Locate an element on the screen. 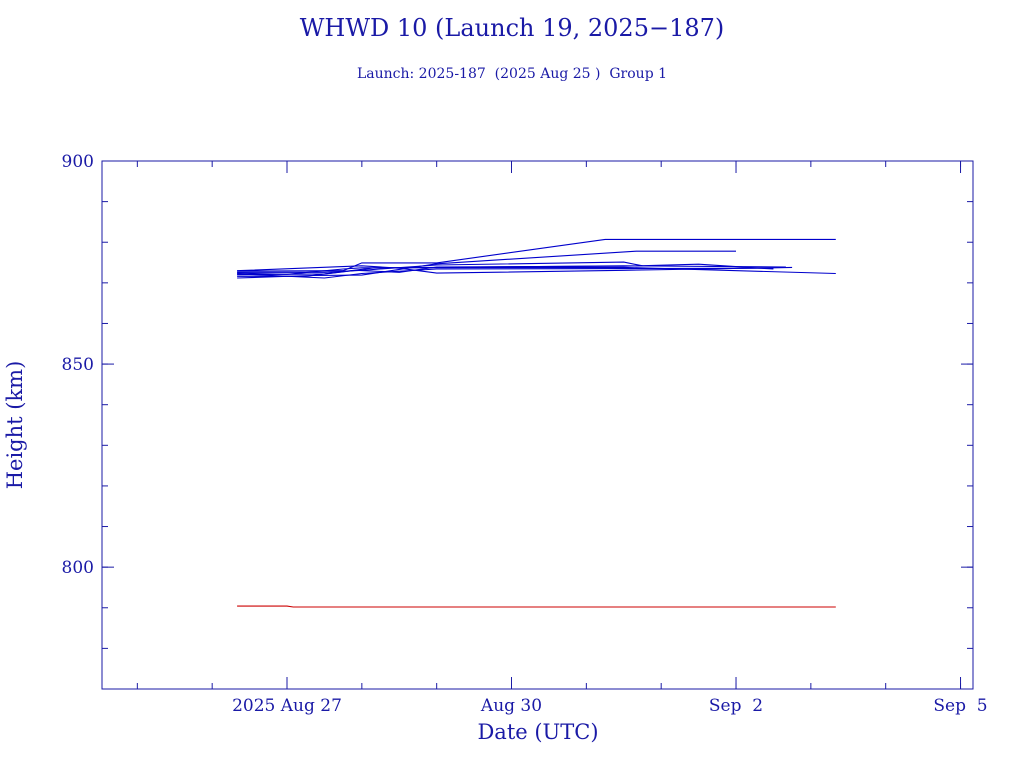 The width and height of the screenshot is (1024, 768). y-tick-label: 850 is located at coordinates (78, 365).